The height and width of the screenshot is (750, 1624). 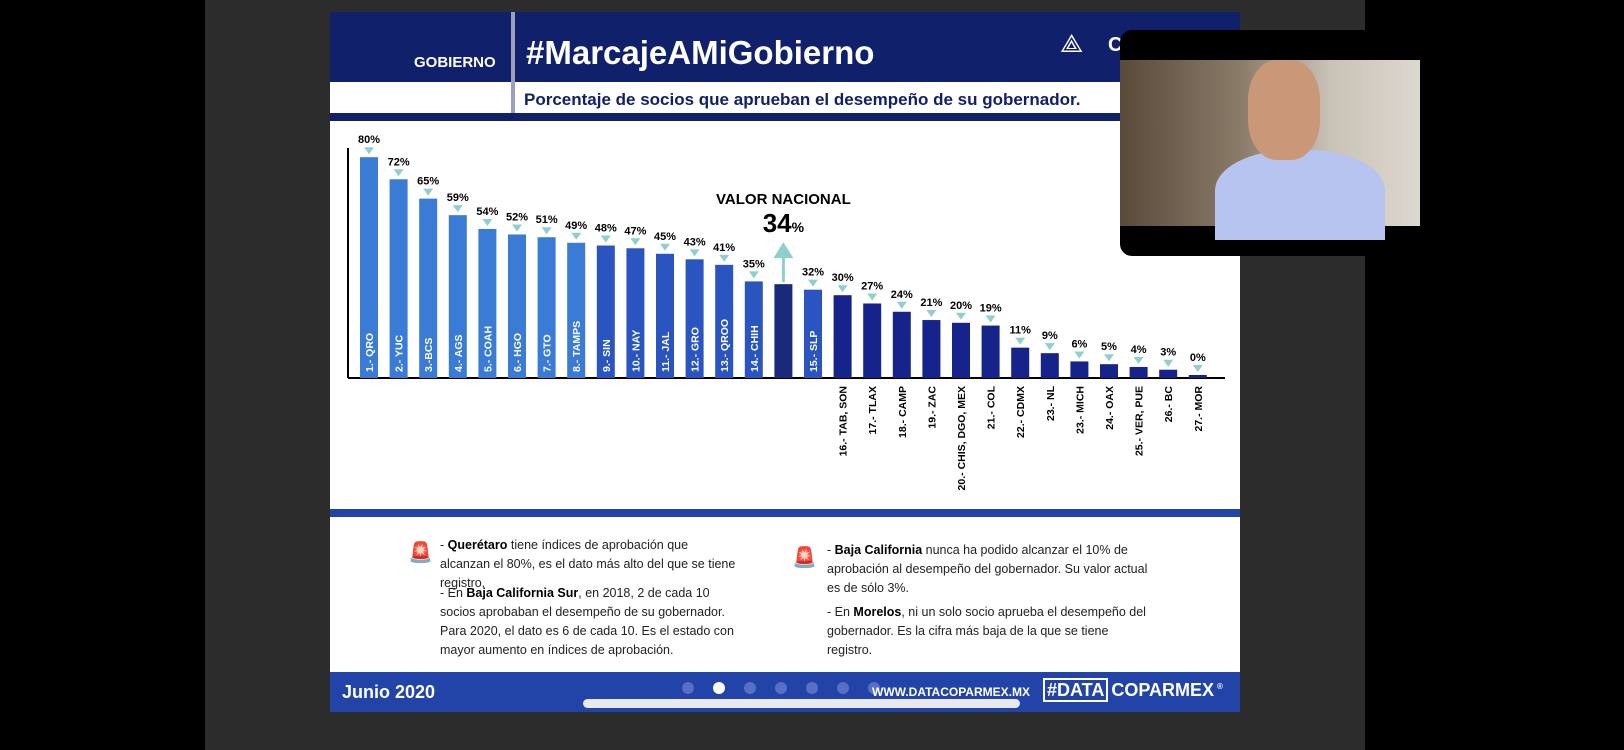 What do you see at coordinates (665, 237) in the screenshot?
I see `value-label: 45%` at bounding box center [665, 237].